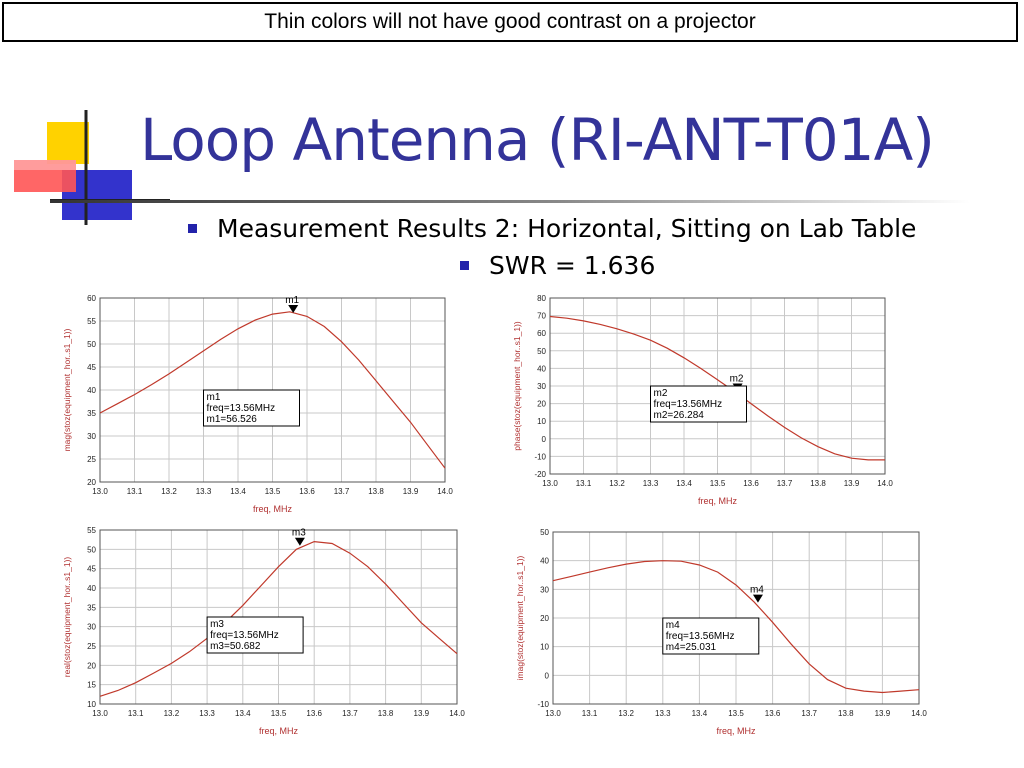 The height and width of the screenshot is (768, 1024). What do you see at coordinates (520, 617) in the screenshot?
I see `y-axis-label: imag(stoz(equipment_hor..s1_1))` at bounding box center [520, 617].